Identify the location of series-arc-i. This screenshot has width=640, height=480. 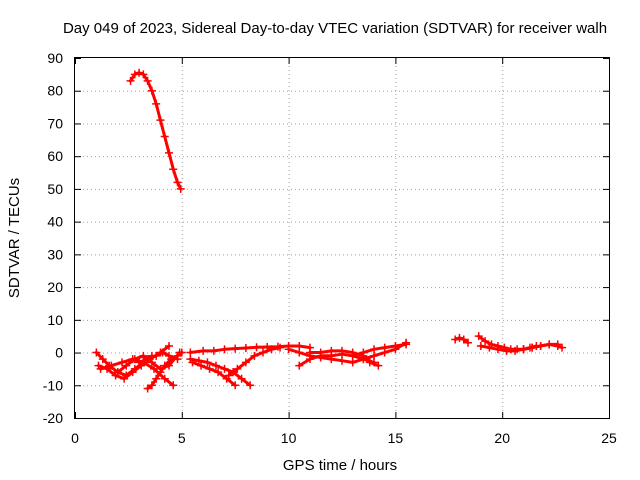
(214, 374).